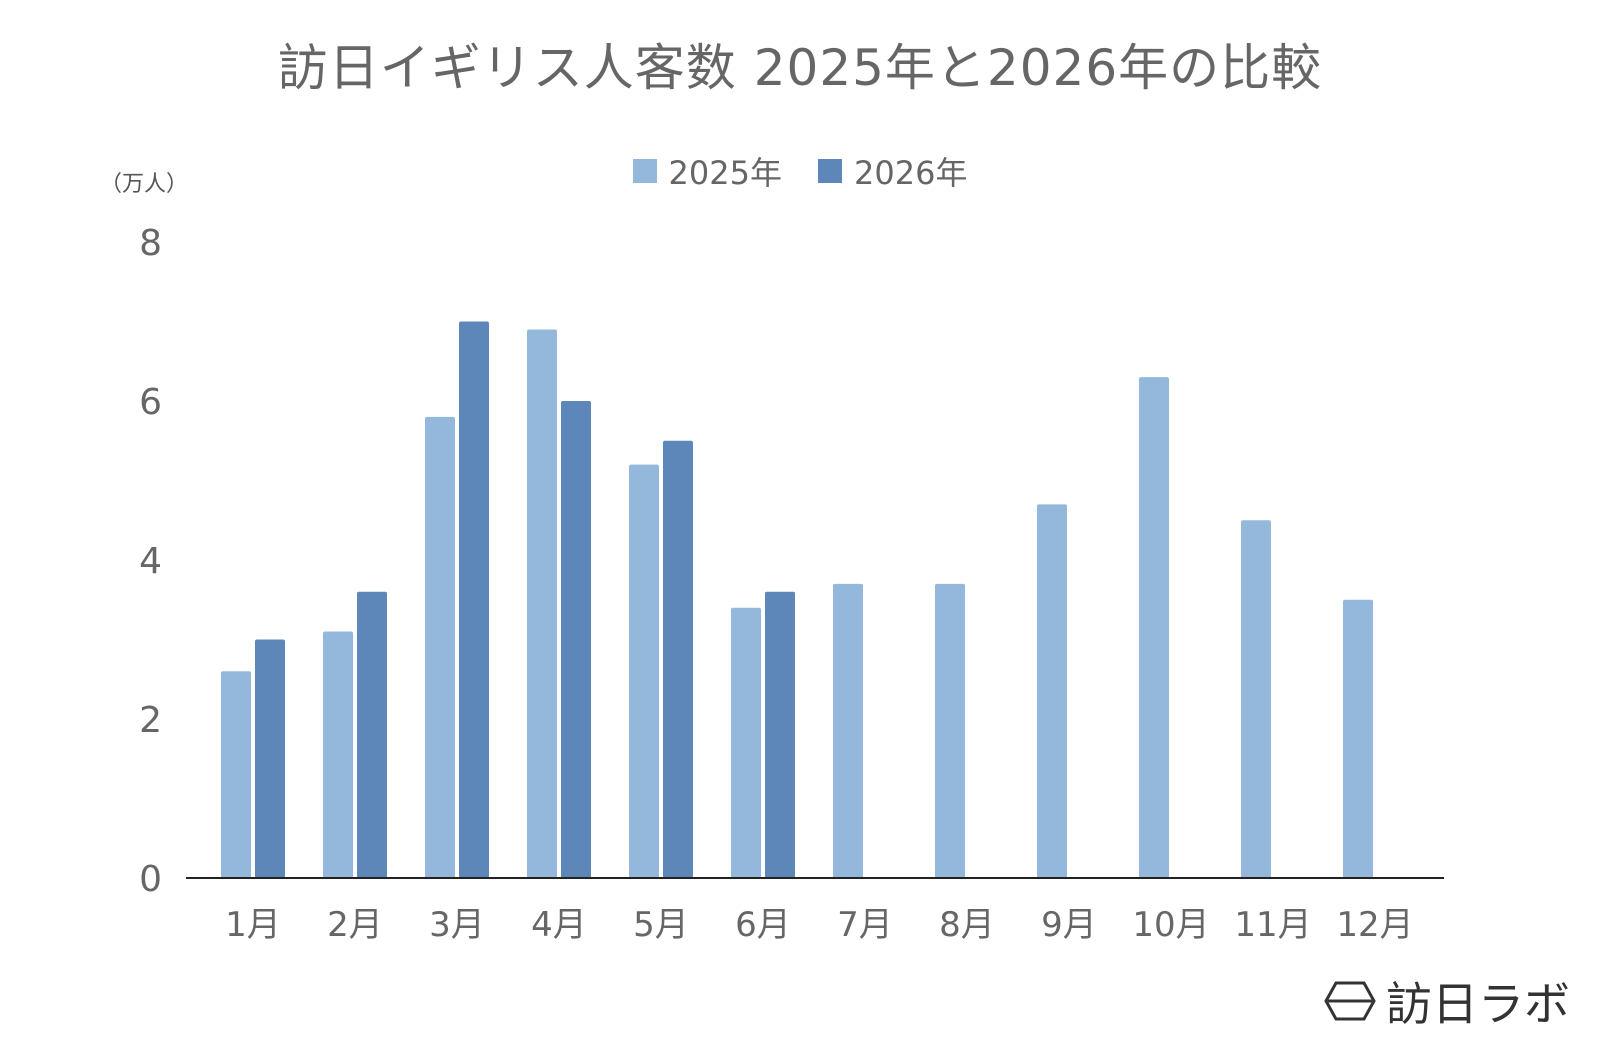  Describe the element at coordinates (865, 925) in the screenshot. I see `x-tick-label: 7月` at that location.